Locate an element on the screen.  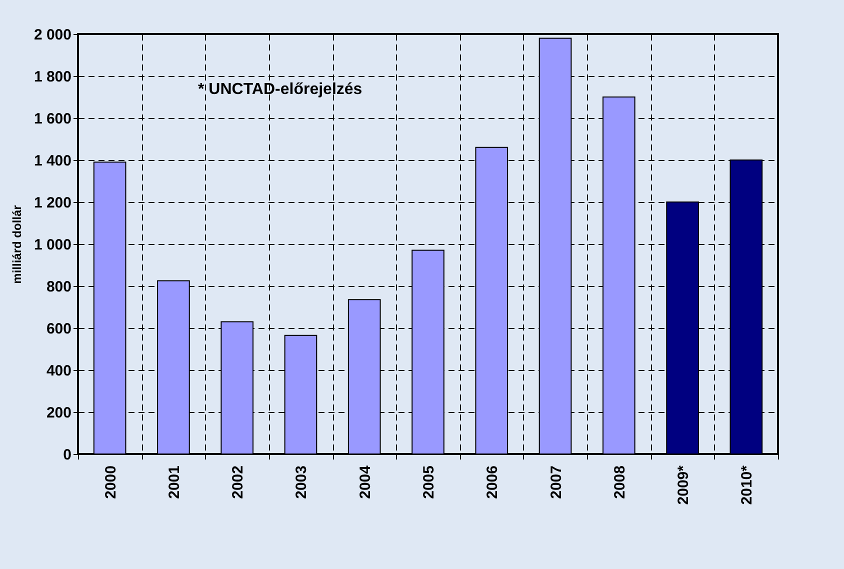
y-tick-label: 1 800 is located at coordinates (53, 77).